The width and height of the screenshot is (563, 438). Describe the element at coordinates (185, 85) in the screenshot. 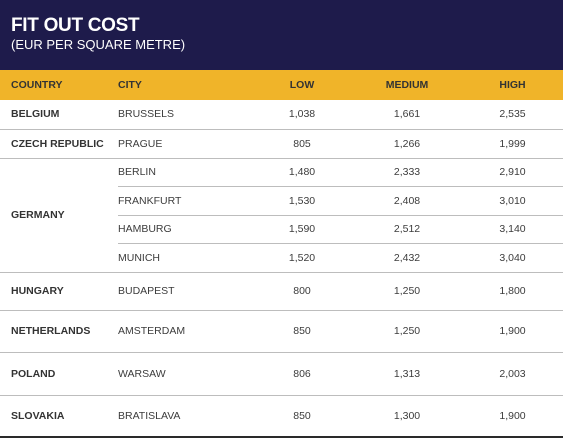

I see `column-header-city: CITY` at that location.